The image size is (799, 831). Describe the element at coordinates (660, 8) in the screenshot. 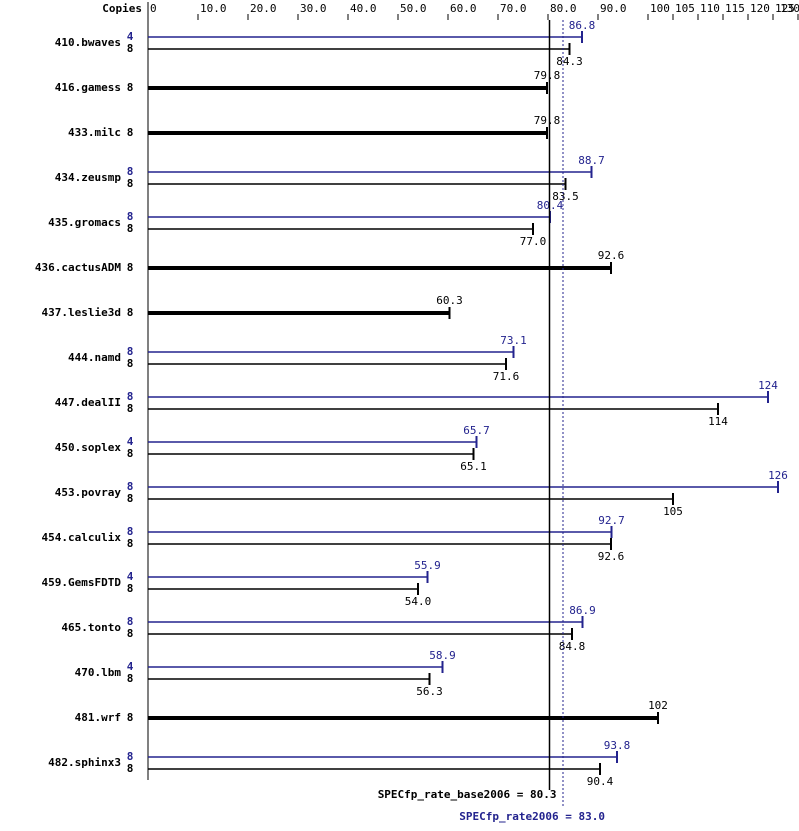

I see `x-tick-label: 100` at that location.